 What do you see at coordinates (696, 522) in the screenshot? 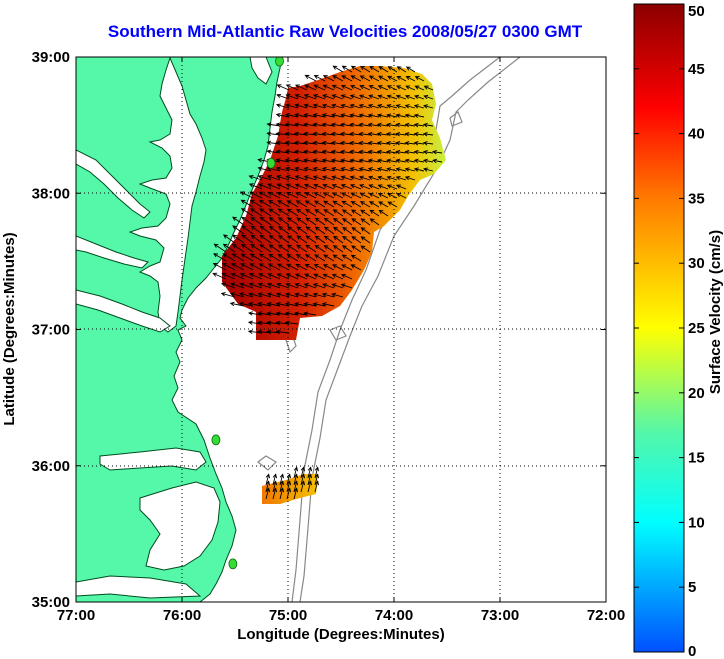
I see `colorbar-tick-label: 10` at bounding box center [696, 522].